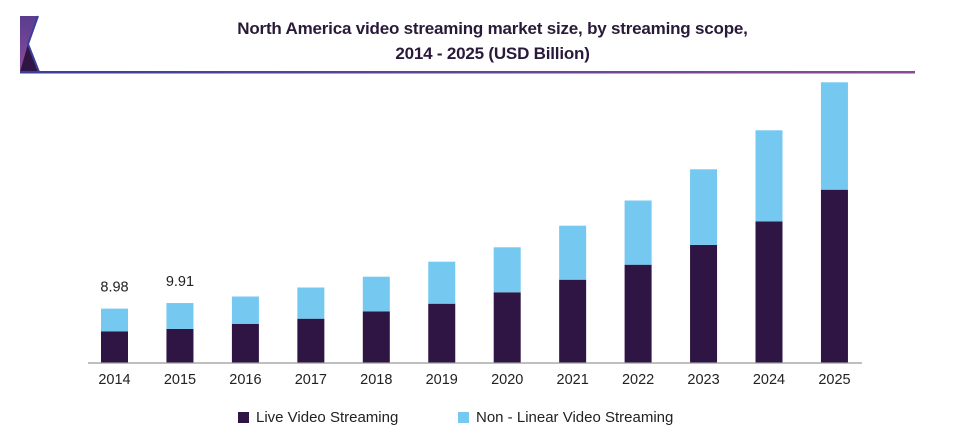 The image size is (975, 440). What do you see at coordinates (376, 380) in the screenshot?
I see `x-tick-label-2018: 2018` at bounding box center [376, 380].